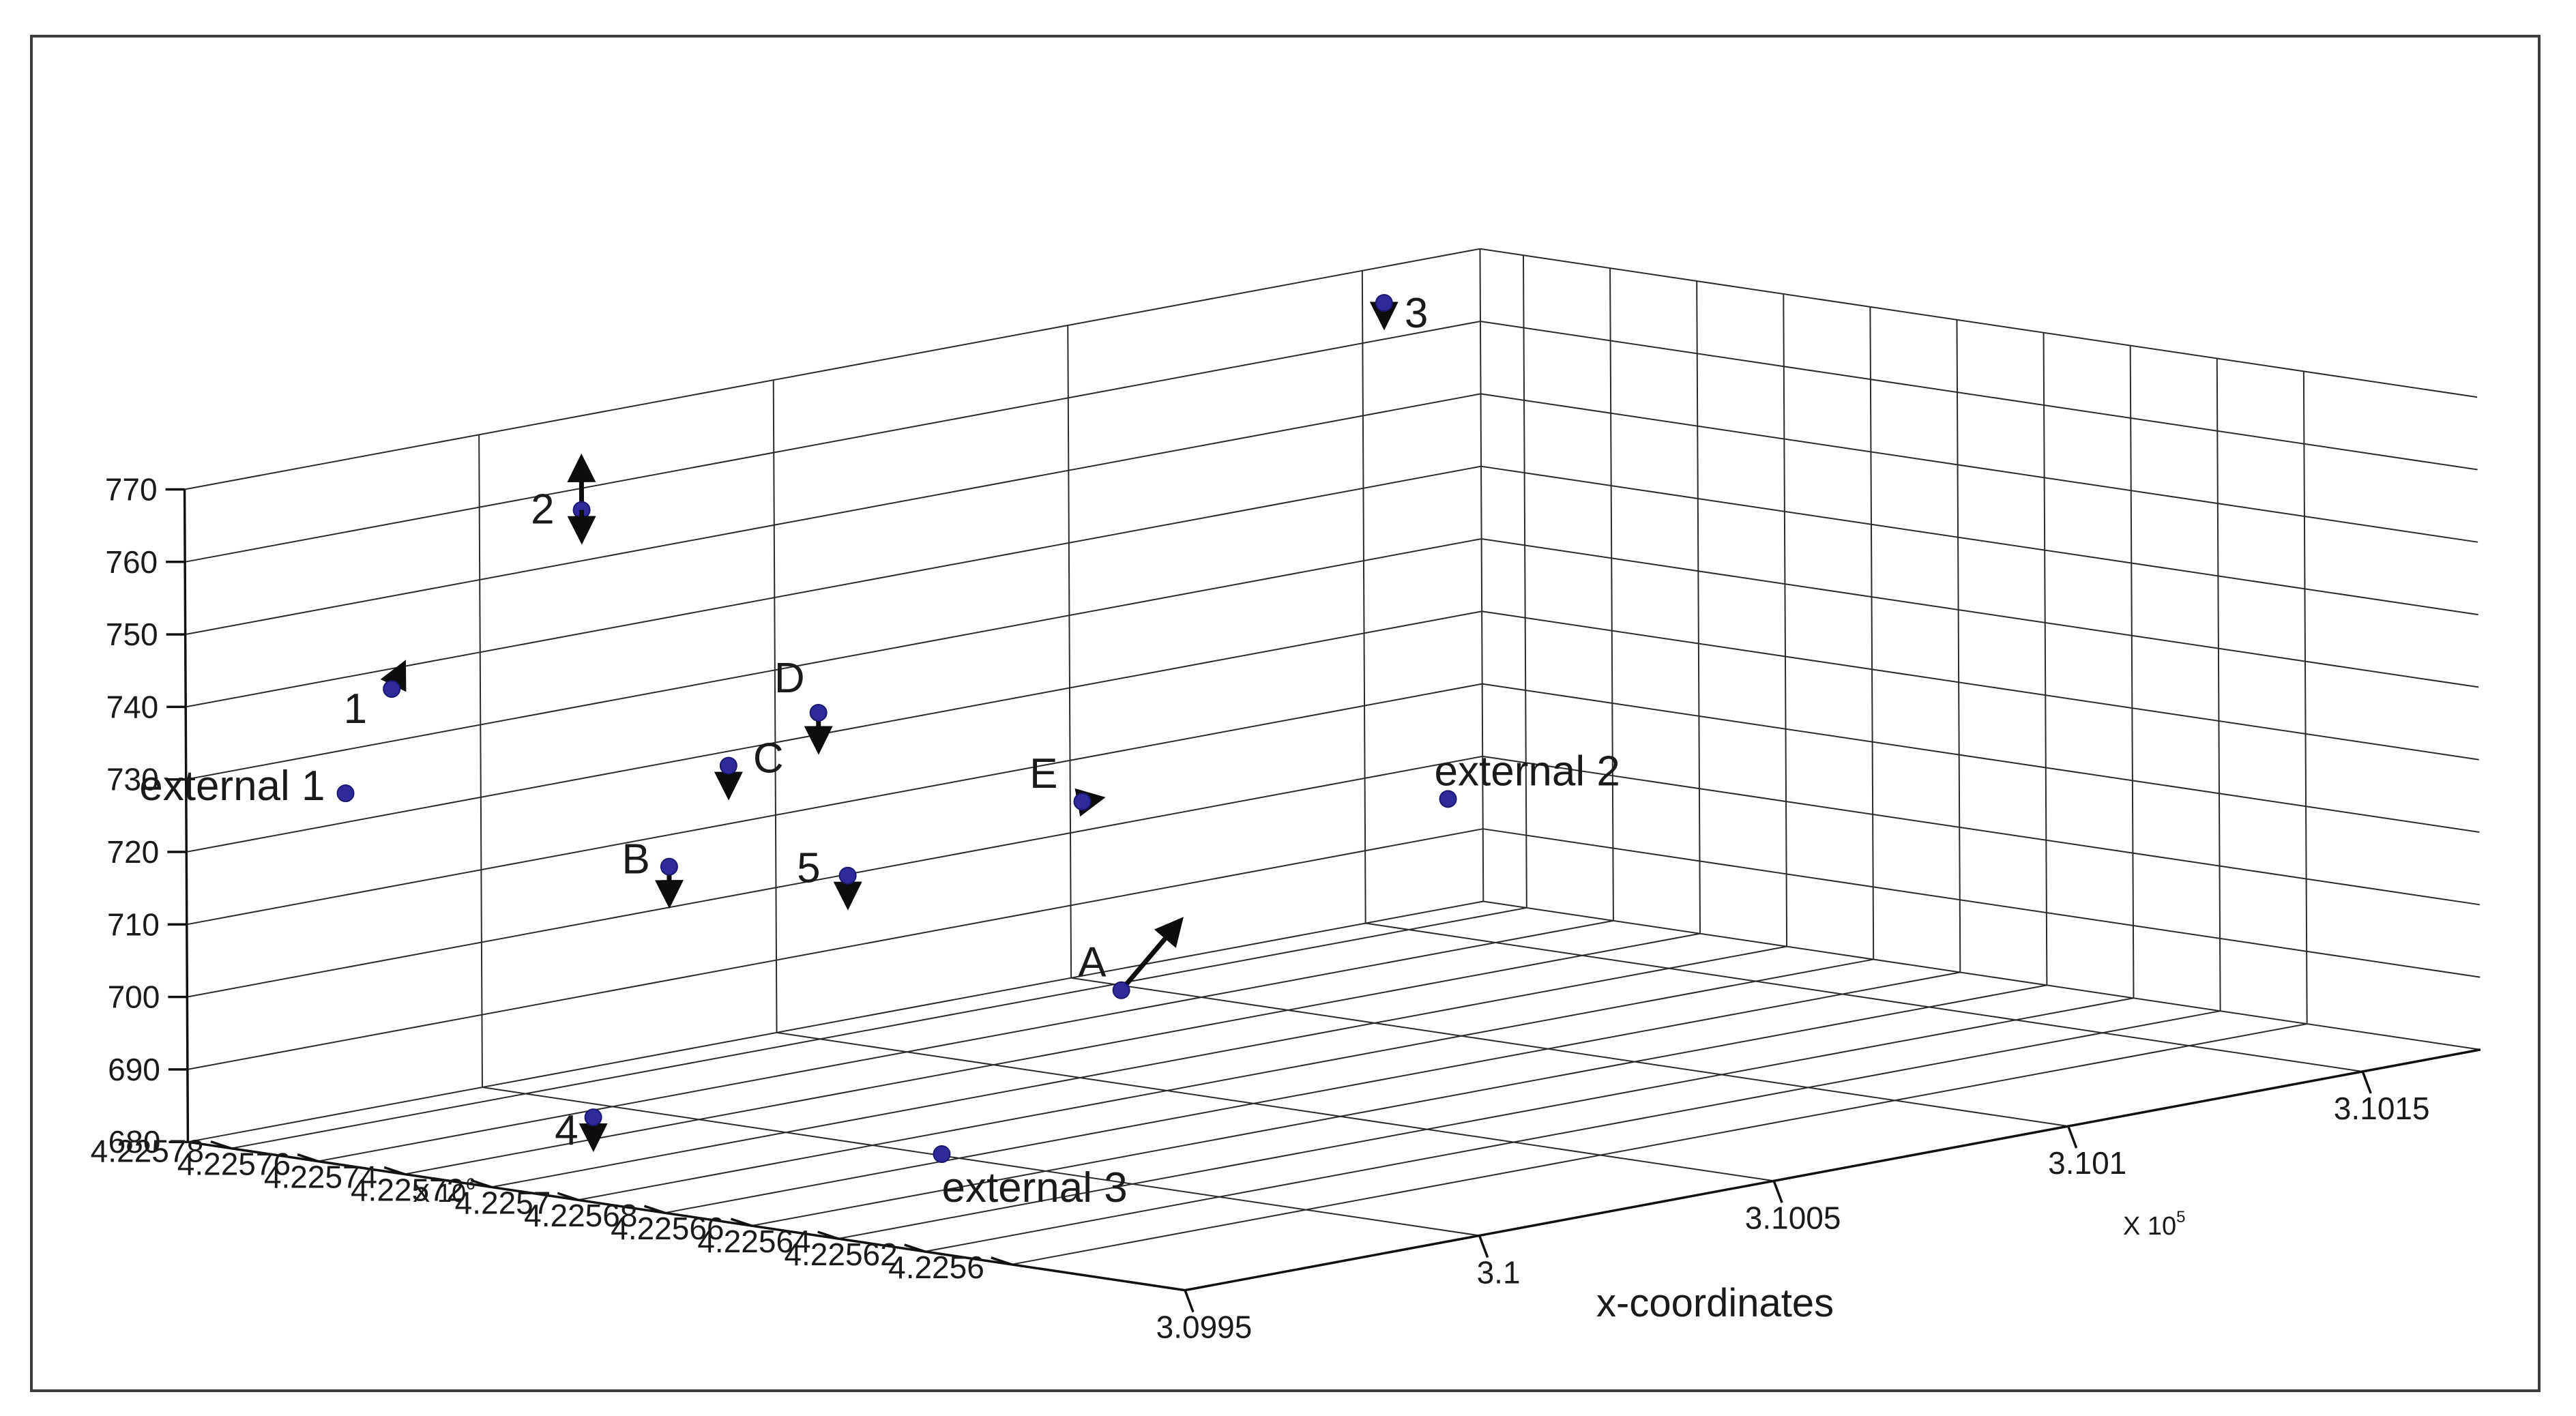 The height and width of the screenshot is (1416, 2576). What do you see at coordinates (808, 868) in the screenshot?
I see `data-point-label: 5` at bounding box center [808, 868].